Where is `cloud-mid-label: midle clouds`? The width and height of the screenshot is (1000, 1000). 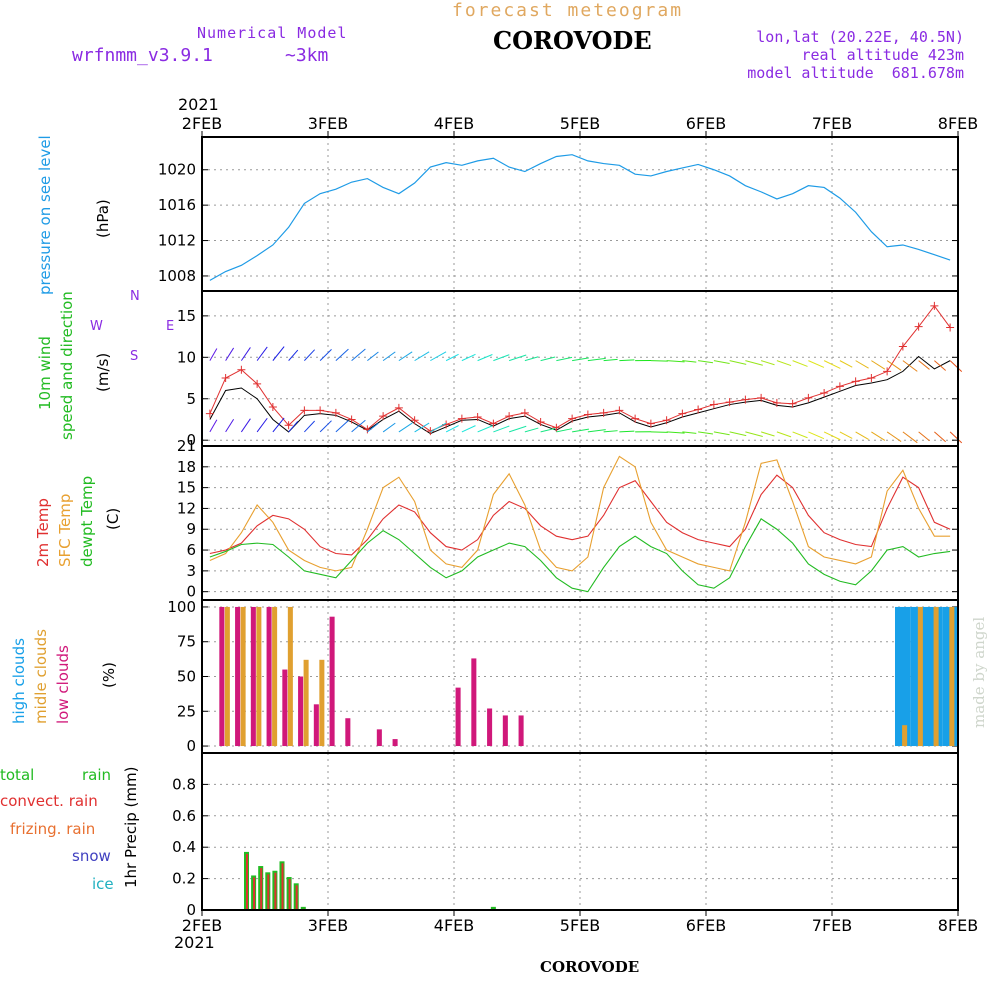
cloud-mid-label: midle clouds is located at coordinates (41, 676).